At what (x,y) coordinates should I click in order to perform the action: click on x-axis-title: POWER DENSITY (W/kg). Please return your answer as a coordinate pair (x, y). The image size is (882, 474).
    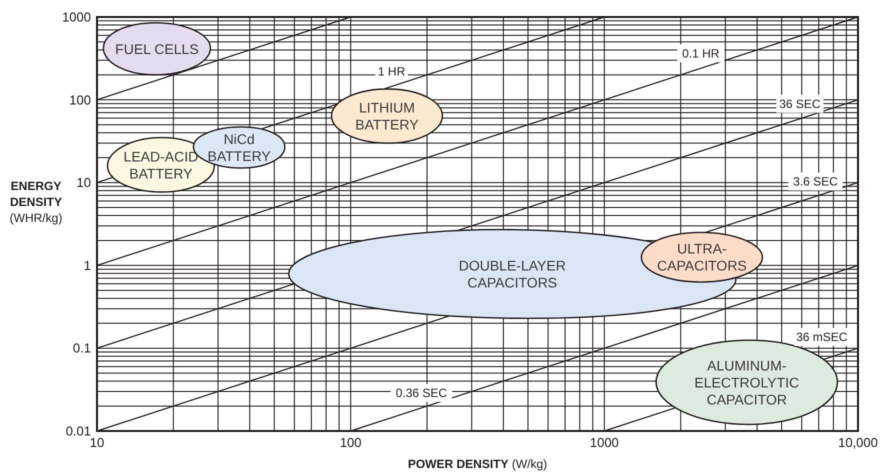
    Looking at the image, I should click on (478, 464).